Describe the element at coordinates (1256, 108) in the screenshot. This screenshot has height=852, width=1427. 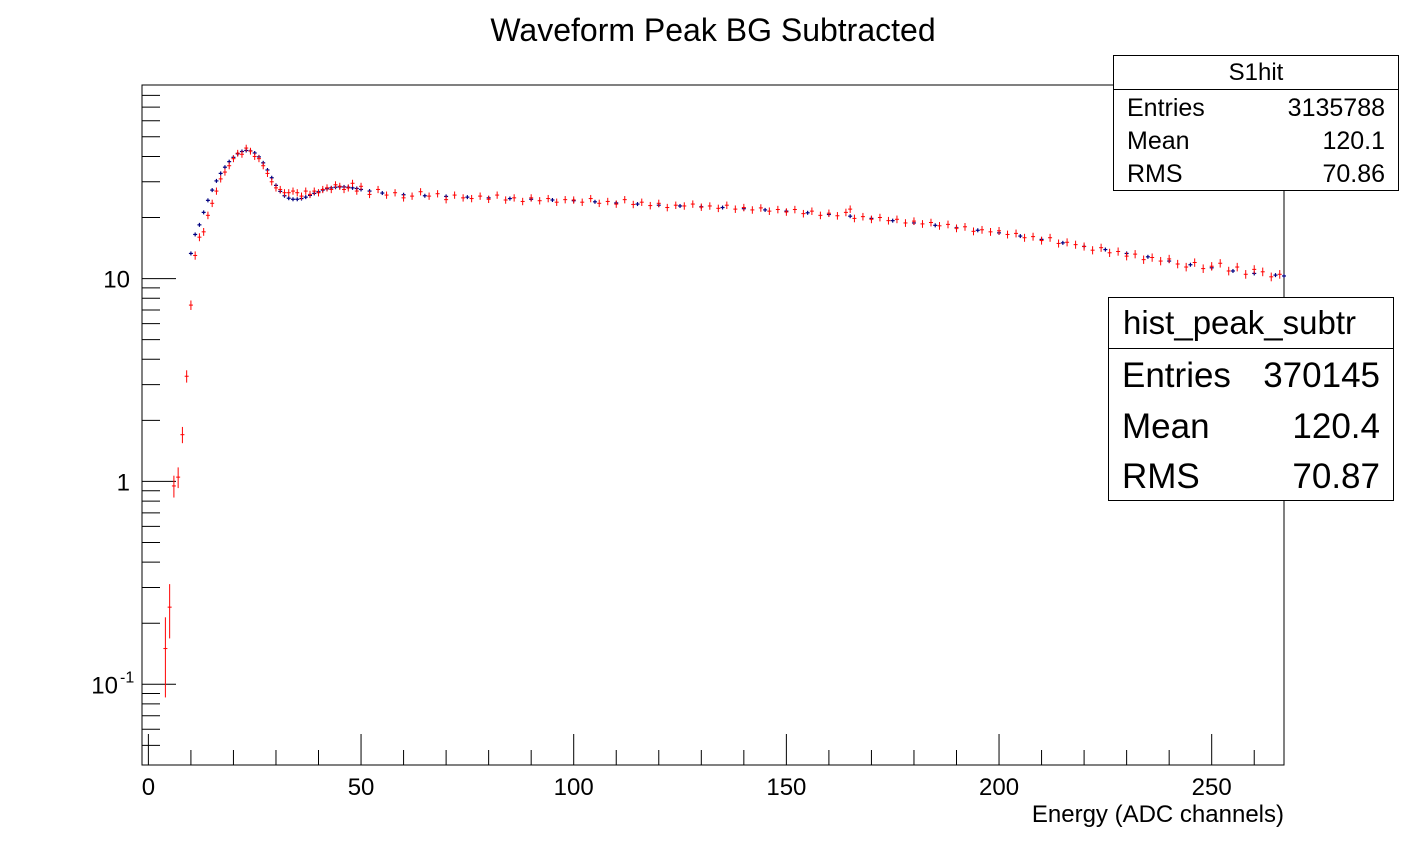
I see `stats-row-entries: Entries 3135788` at that location.